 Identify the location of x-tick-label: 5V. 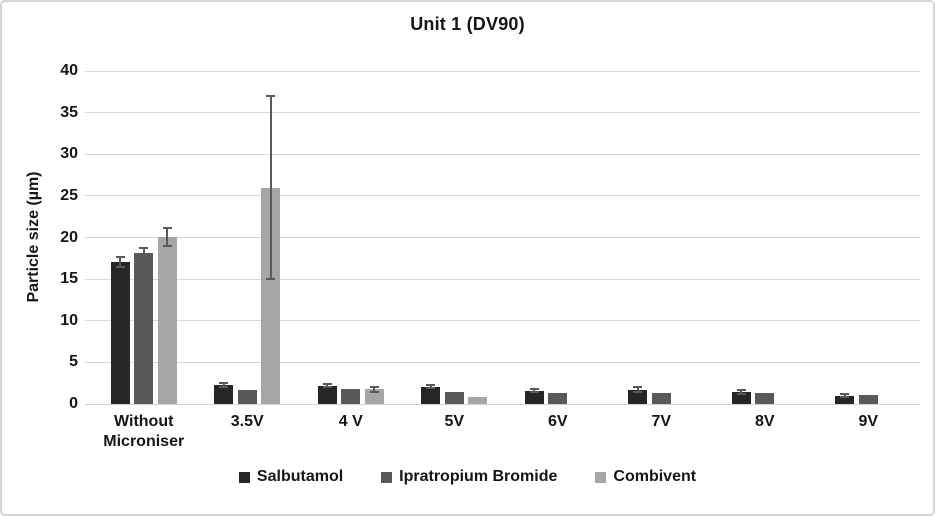
(454, 421).